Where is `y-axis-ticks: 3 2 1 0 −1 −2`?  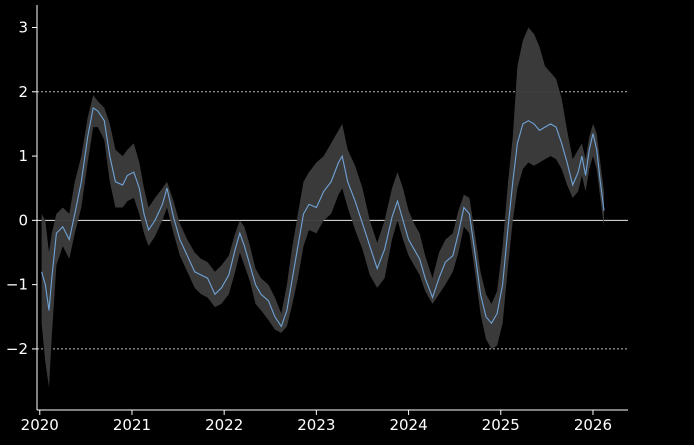
y-axis-ticks: 3 2 1 0 −1 −2 is located at coordinates (21, 188).